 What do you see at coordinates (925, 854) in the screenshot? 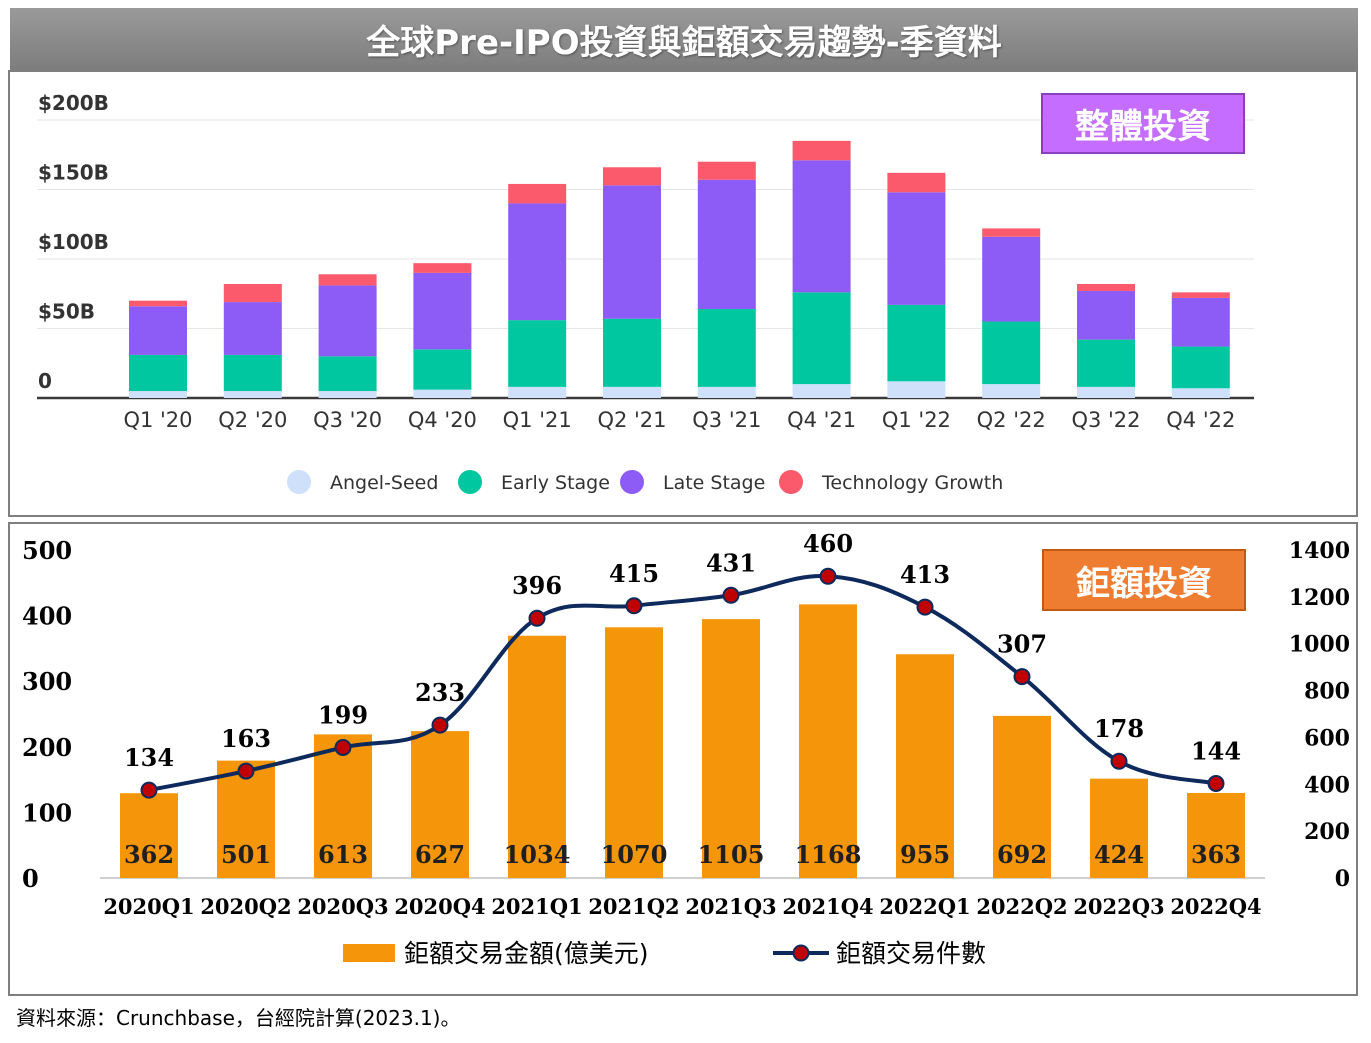
I see `bar-data-label: 955` at bounding box center [925, 854].